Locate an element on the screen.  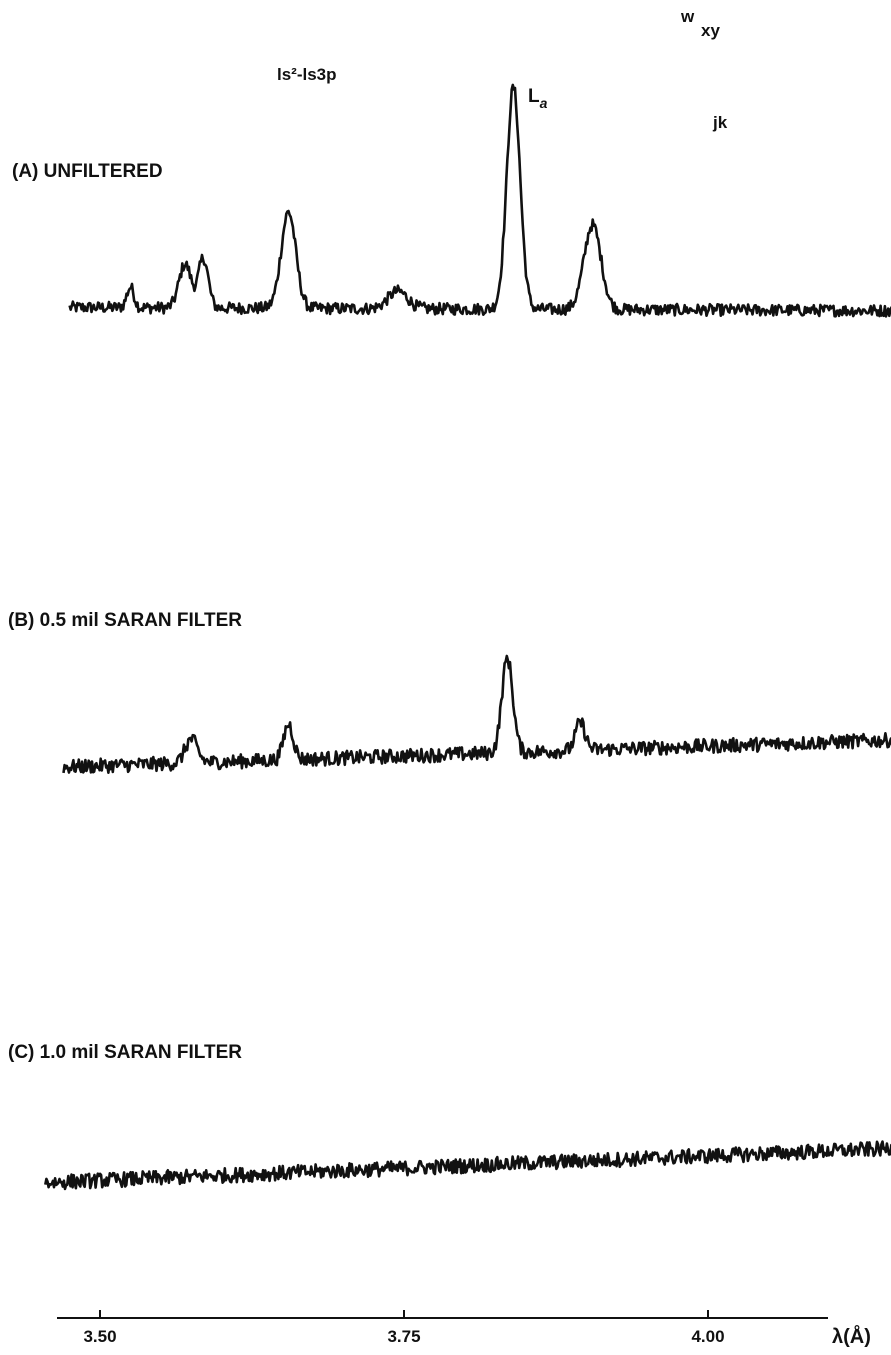
spectrum-trace-b is located at coordinates (476, 714).